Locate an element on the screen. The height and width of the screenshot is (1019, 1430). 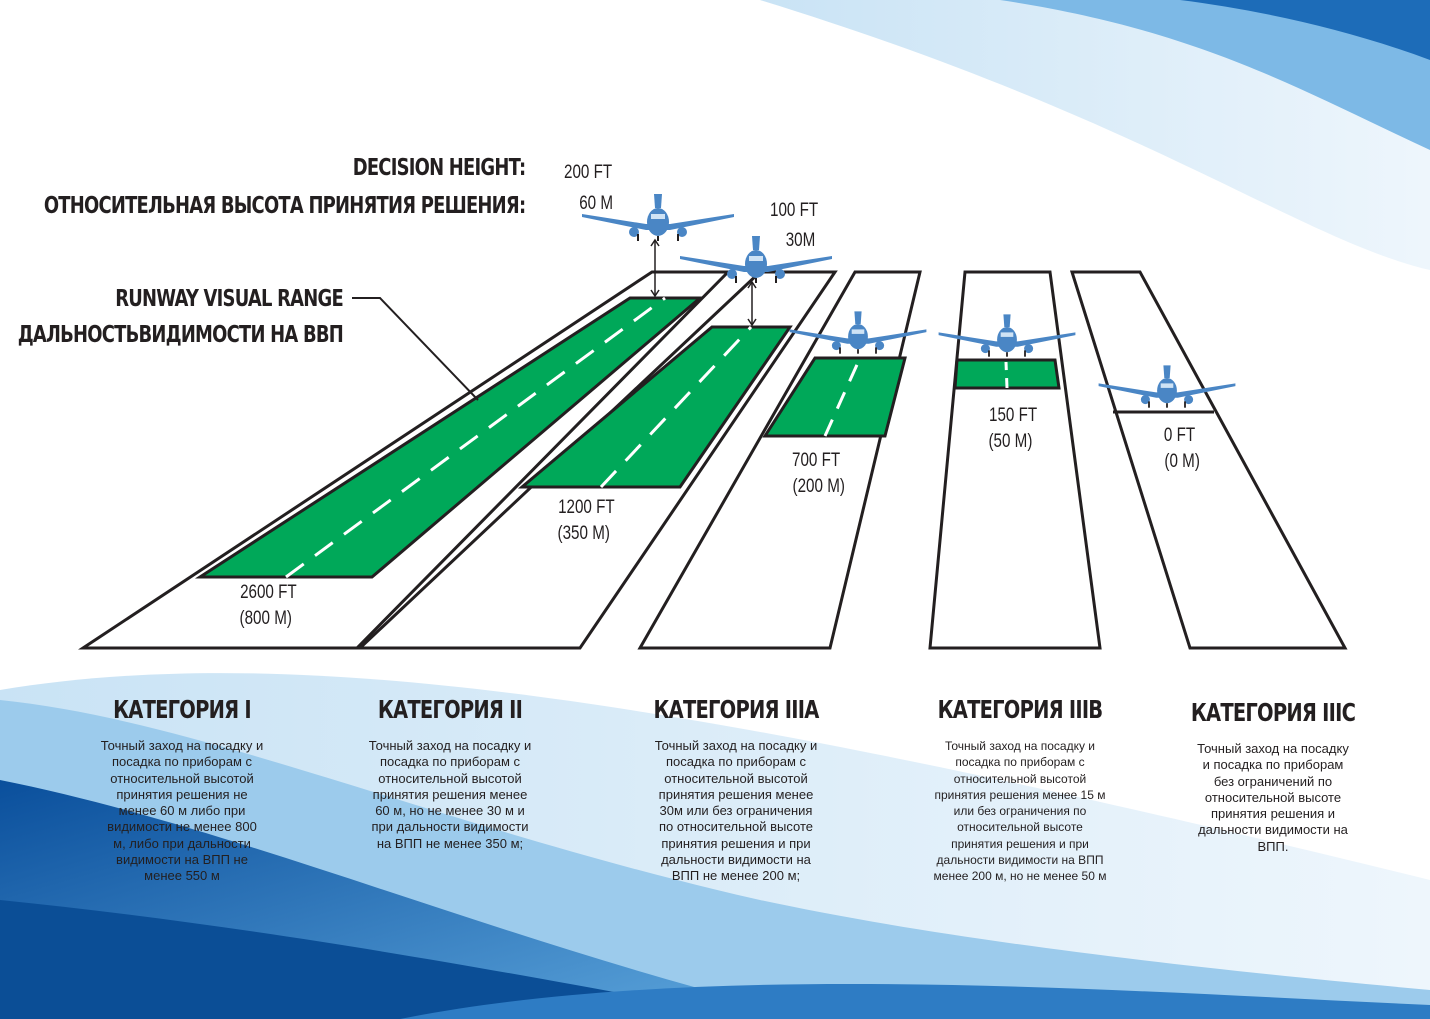
rvr-3-ft: 700 FT is located at coordinates (816, 460).